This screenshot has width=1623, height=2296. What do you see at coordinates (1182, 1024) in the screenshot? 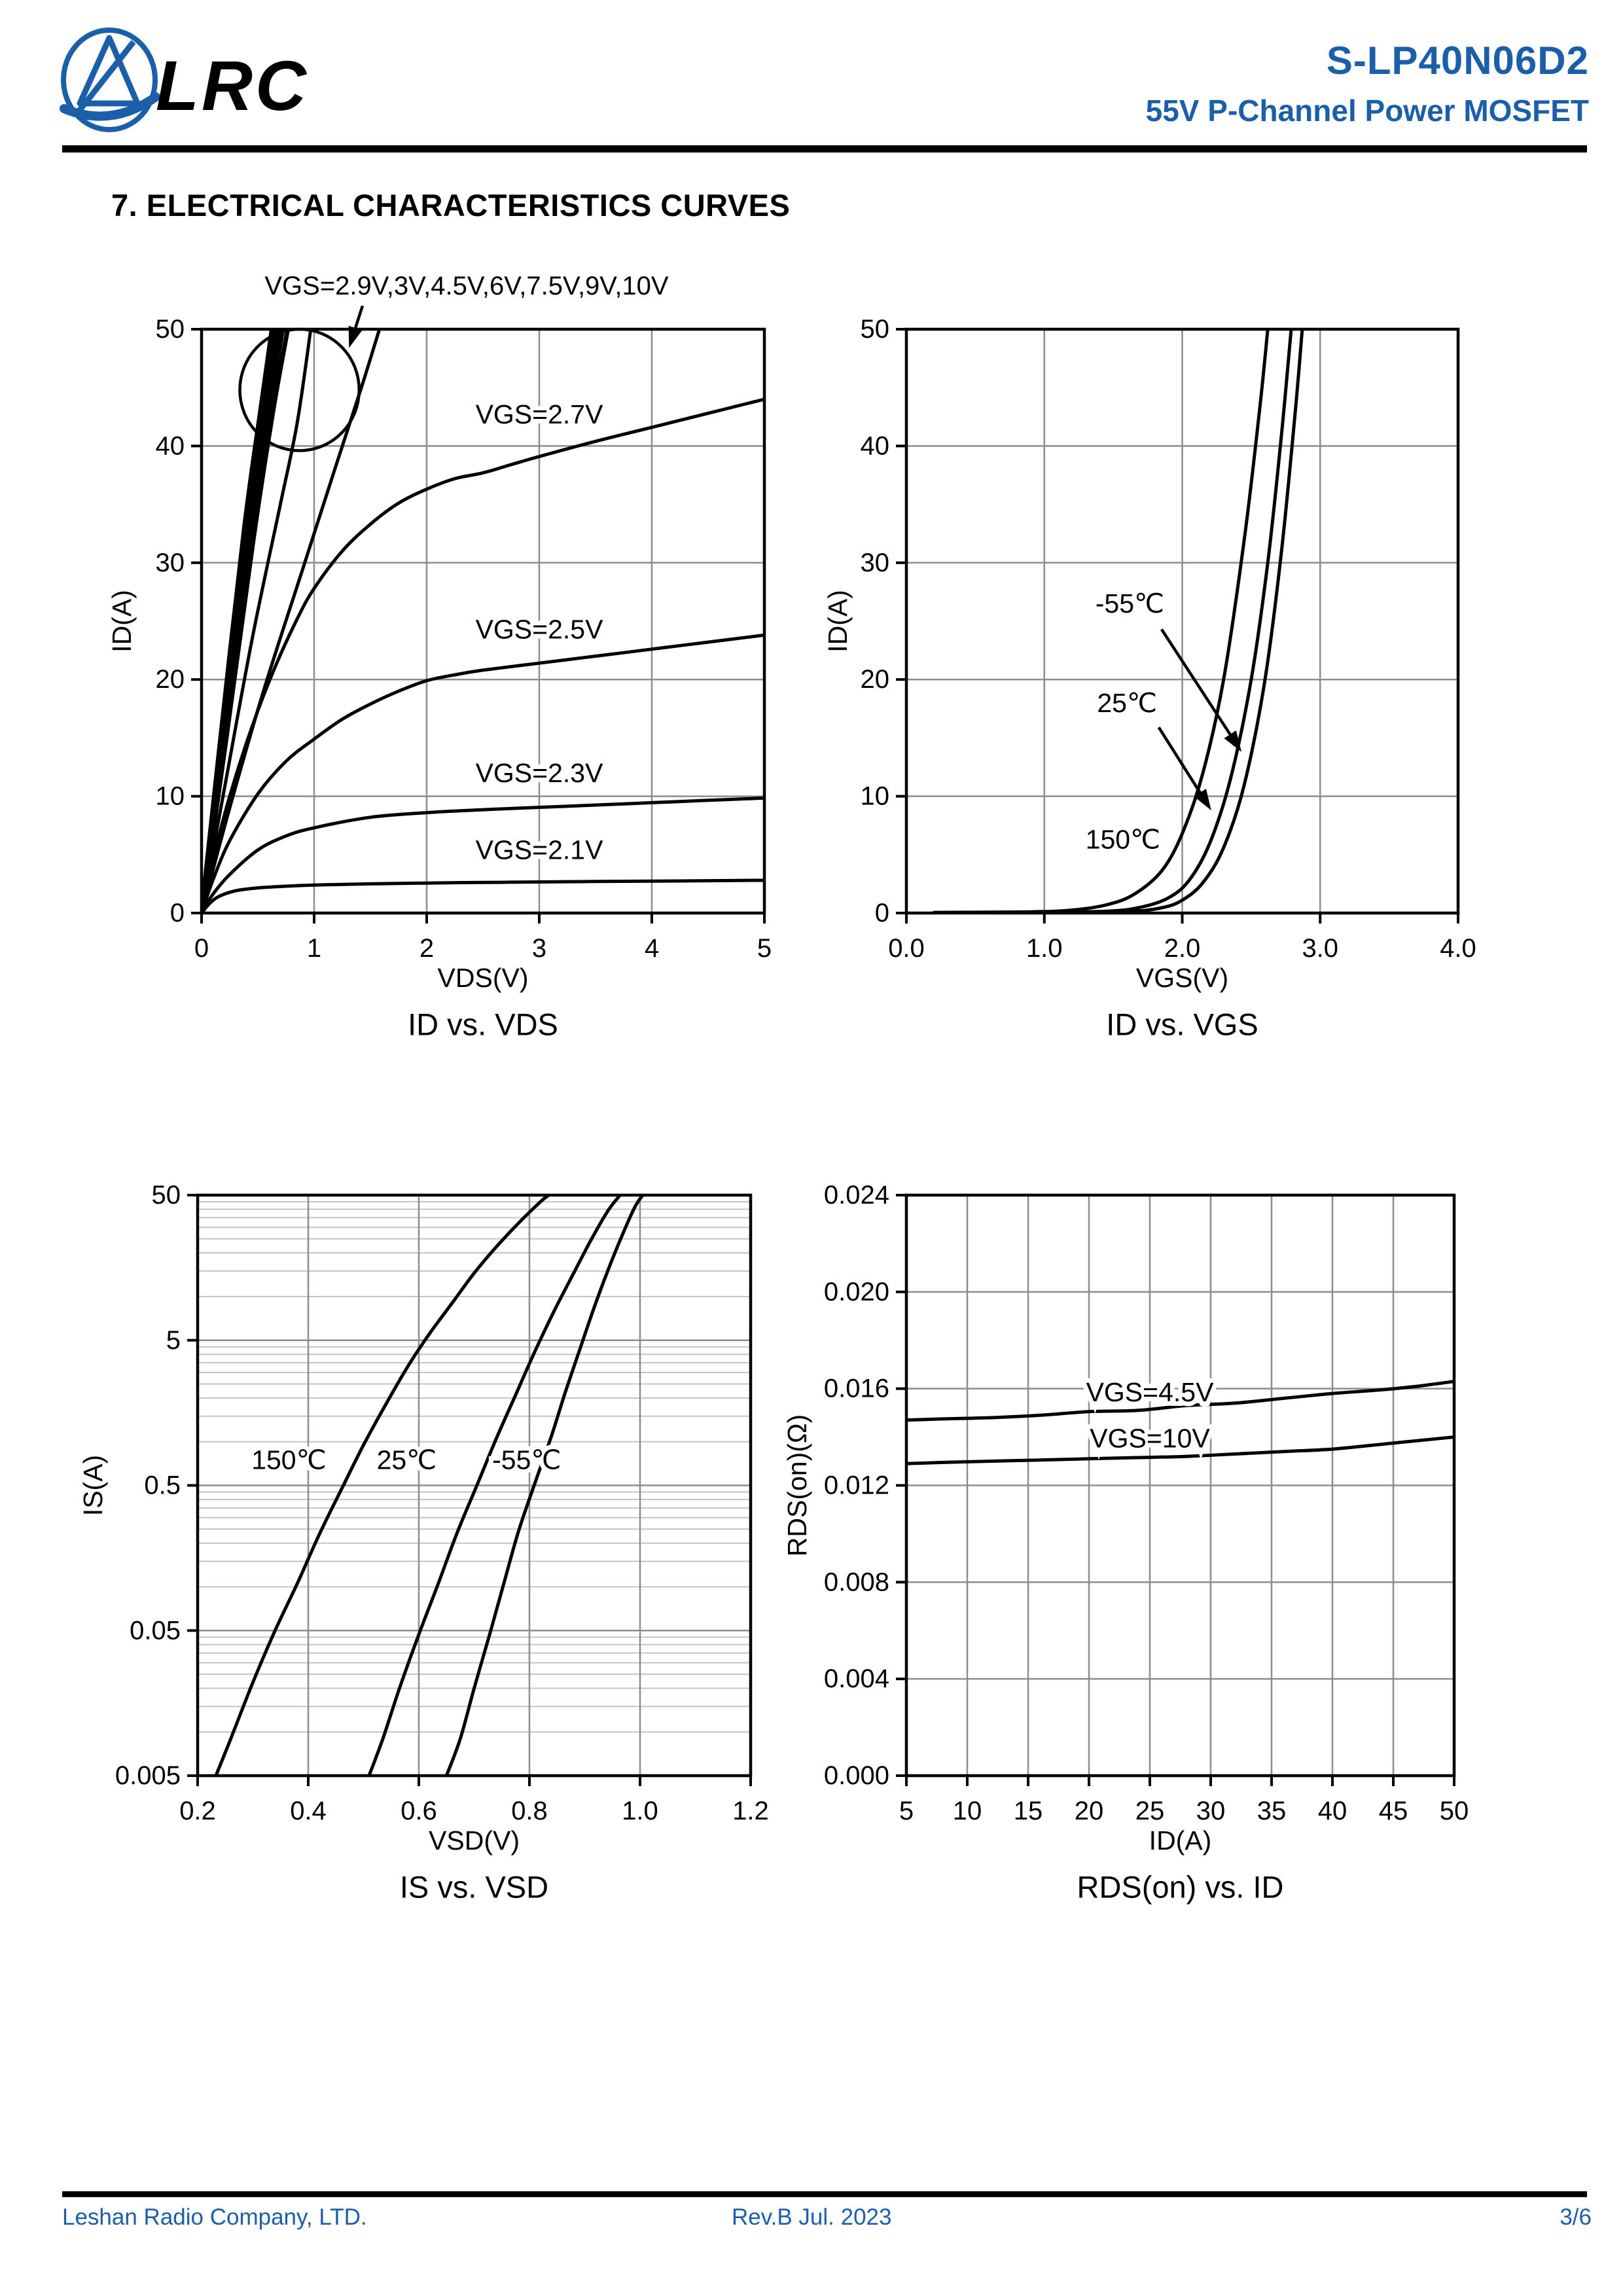
I see `svg-text: ID vs. VGS` at bounding box center [1182, 1024].